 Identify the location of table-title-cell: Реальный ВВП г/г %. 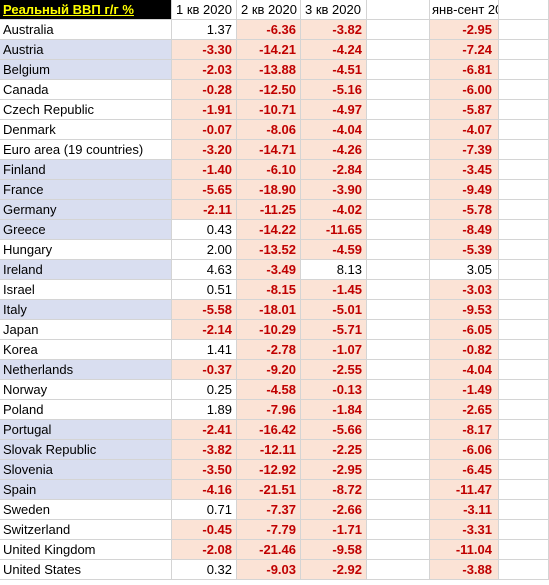
(86, 10).